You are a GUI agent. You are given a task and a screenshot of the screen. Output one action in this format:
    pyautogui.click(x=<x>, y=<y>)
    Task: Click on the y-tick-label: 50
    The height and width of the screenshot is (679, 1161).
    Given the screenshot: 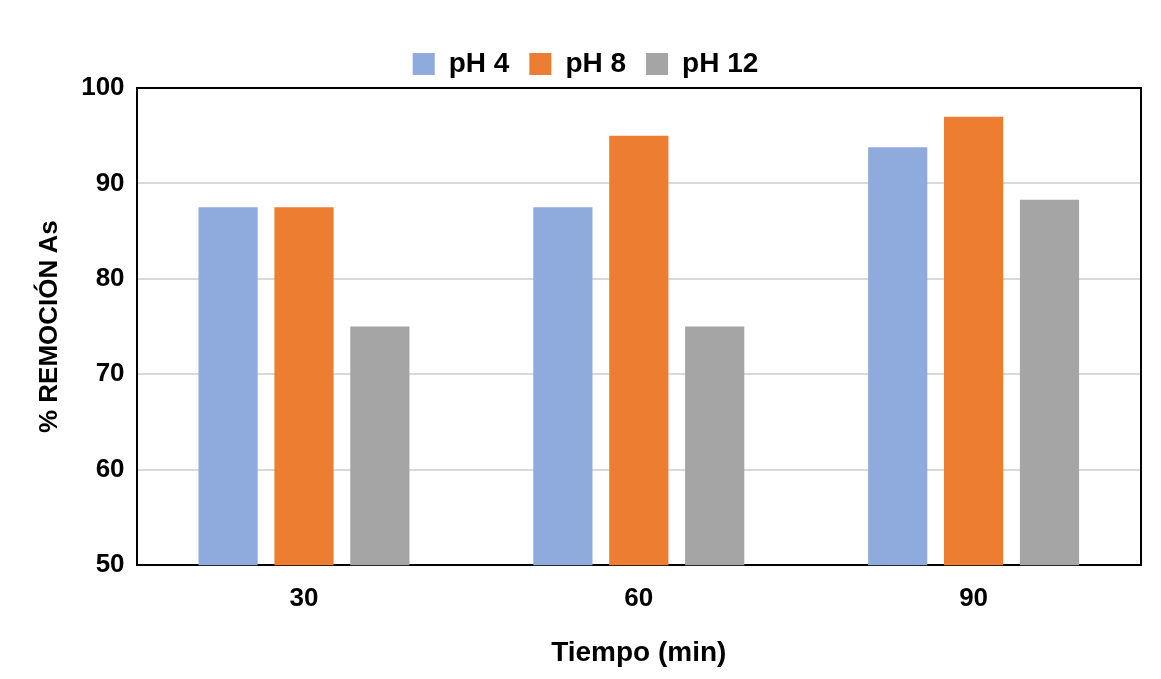 What is the action you would take?
    pyautogui.click(x=110, y=563)
    